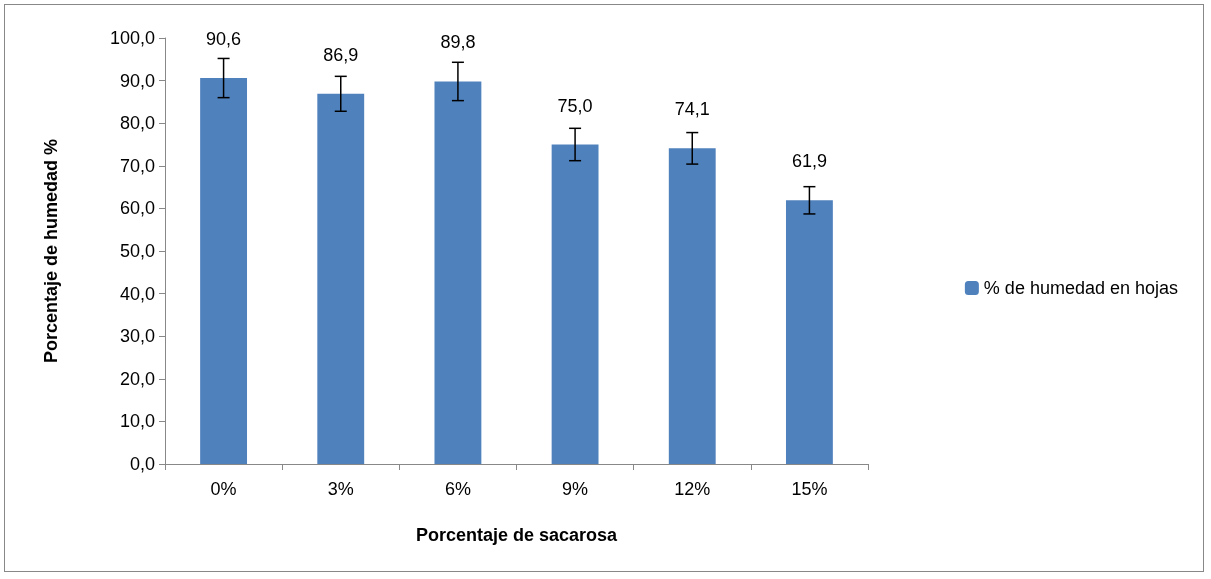  What do you see at coordinates (224, 39) in the screenshot?
I see `data-label: 90,6` at bounding box center [224, 39].